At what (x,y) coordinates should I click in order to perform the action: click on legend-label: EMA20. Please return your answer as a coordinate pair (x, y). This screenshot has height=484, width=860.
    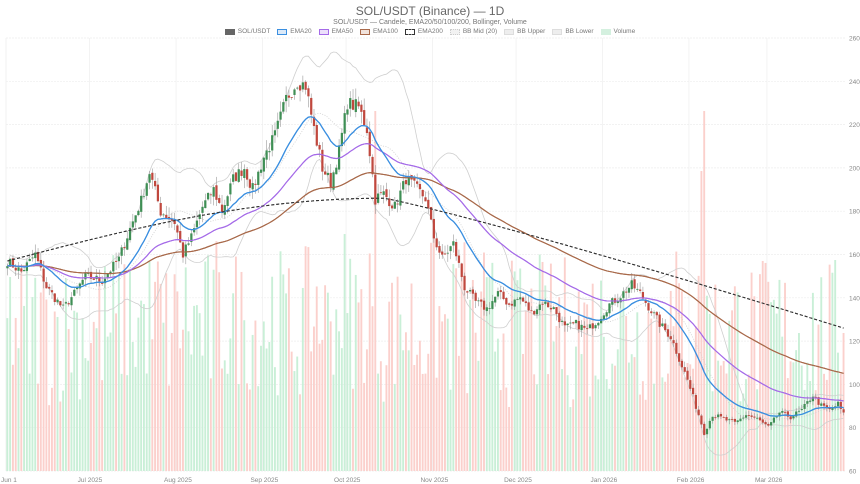
    Looking at the image, I should click on (301, 31).